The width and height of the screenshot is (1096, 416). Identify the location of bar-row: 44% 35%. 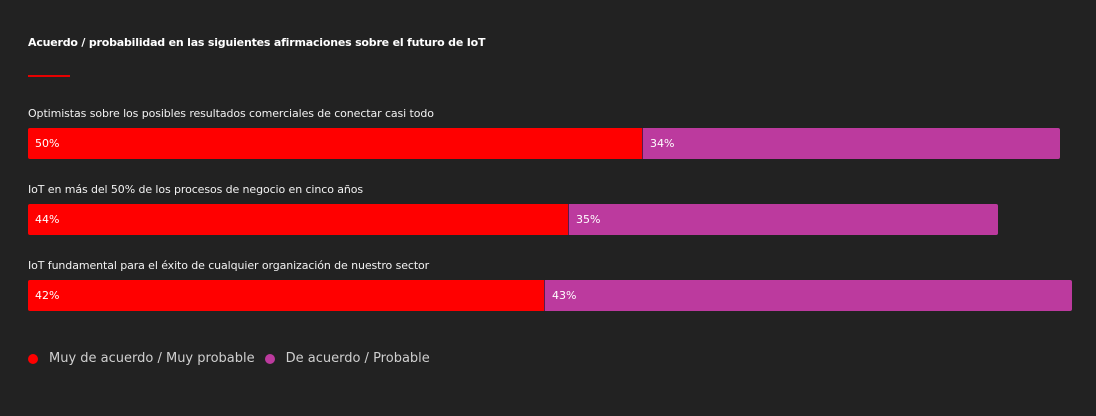
(513, 219).